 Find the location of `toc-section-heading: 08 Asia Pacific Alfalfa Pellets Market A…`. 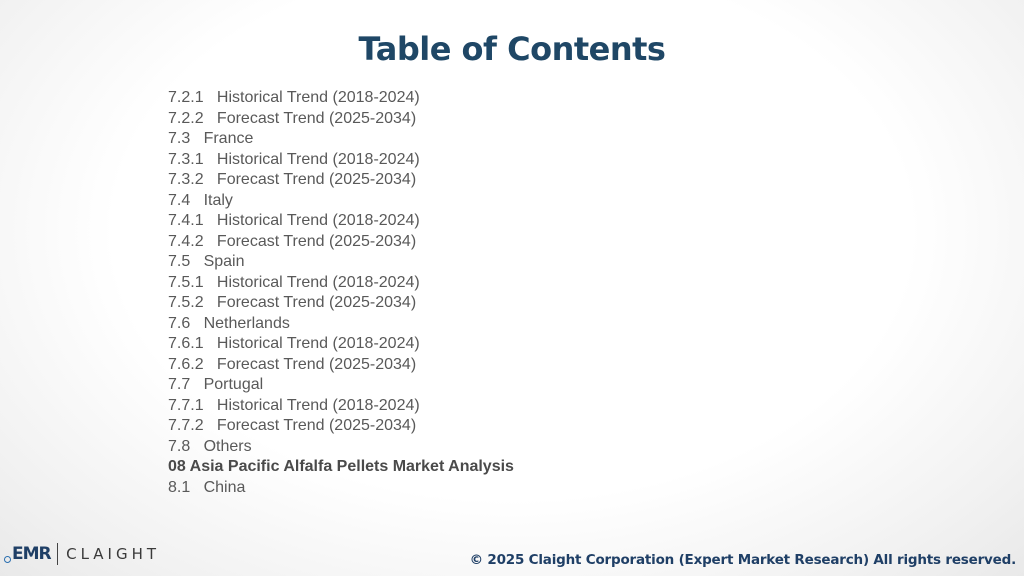

toc-section-heading: 08 Asia Pacific Alfalfa Pellets Market A… is located at coordinates (341, 466).